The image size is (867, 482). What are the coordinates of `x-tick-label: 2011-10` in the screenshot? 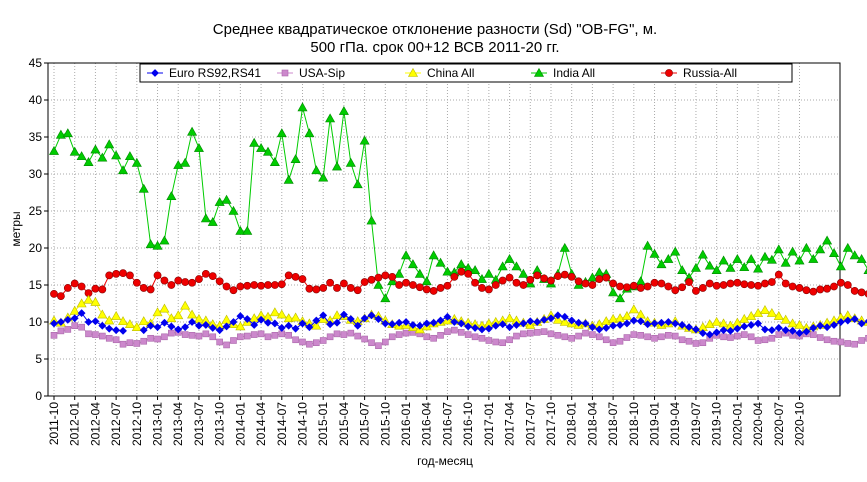 It's located at (54, 423).